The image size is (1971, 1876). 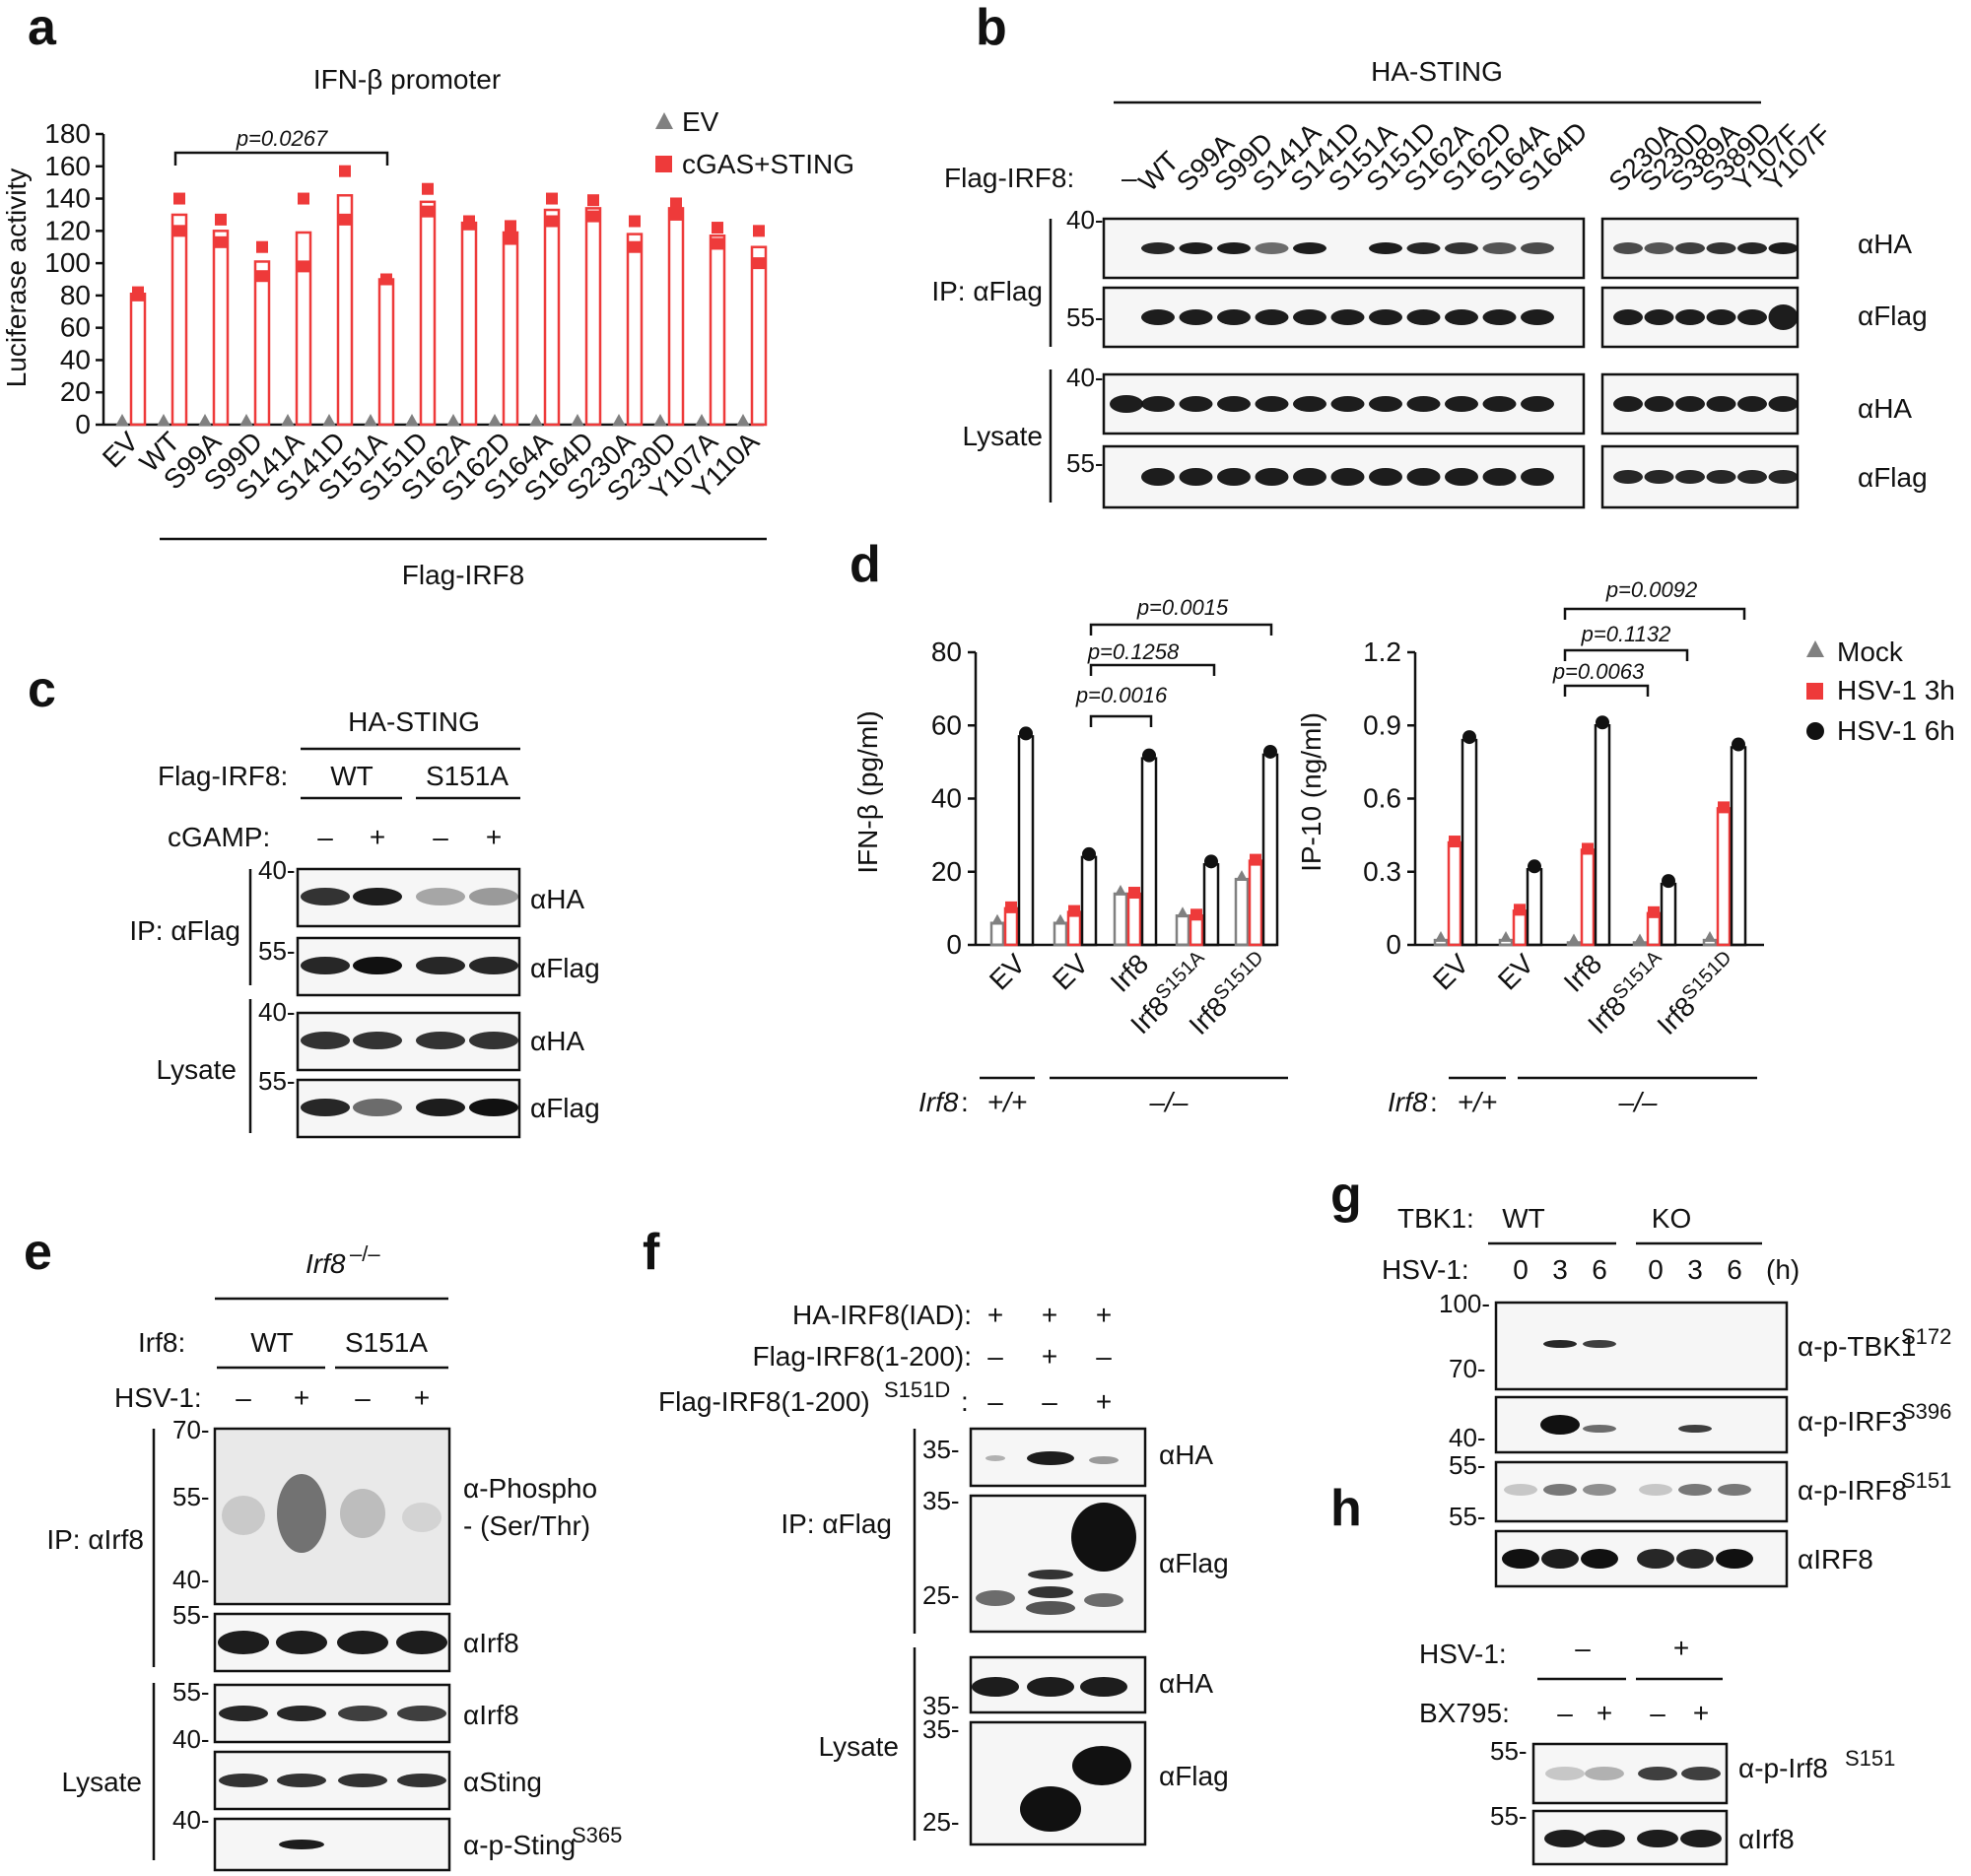 What do you see at coordinates (764, 1401) in the screenshot?
I see `panel-f-row3: Flag-IRF8(1-200)` at bounding box center [764, 1401].